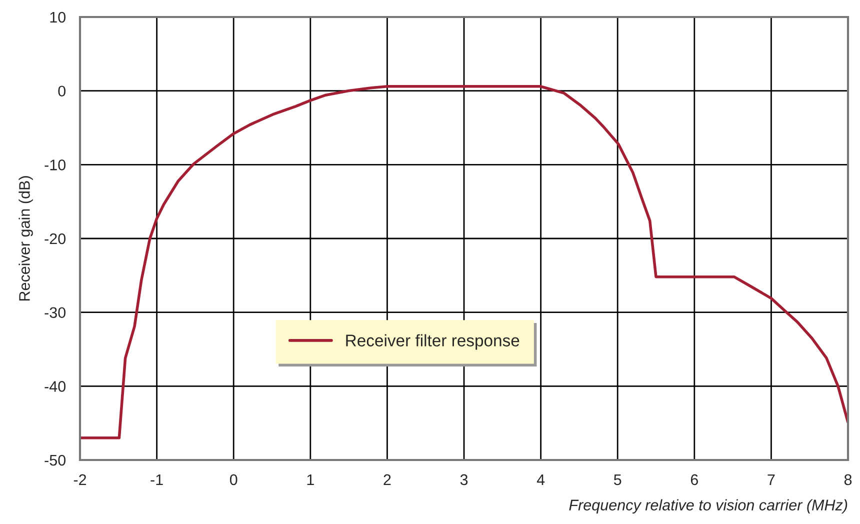 Image resolution: width=860 pixels, height=524 pixels. What do you see at coordinates (58, 17) in the screenshot?
I see `y-tick-label: 10` at bounding box center [58, 17].